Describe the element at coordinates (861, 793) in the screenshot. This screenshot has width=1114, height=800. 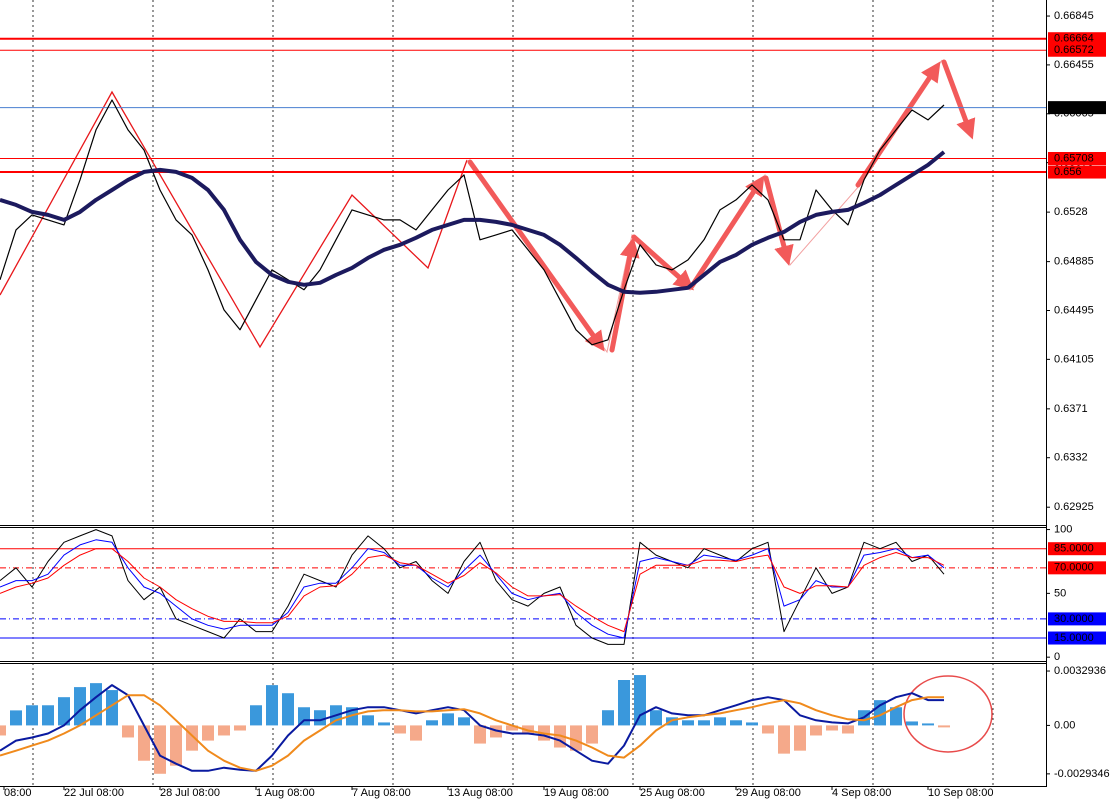
I see `x-tick-label: 4 Sep 08:00` at that location.